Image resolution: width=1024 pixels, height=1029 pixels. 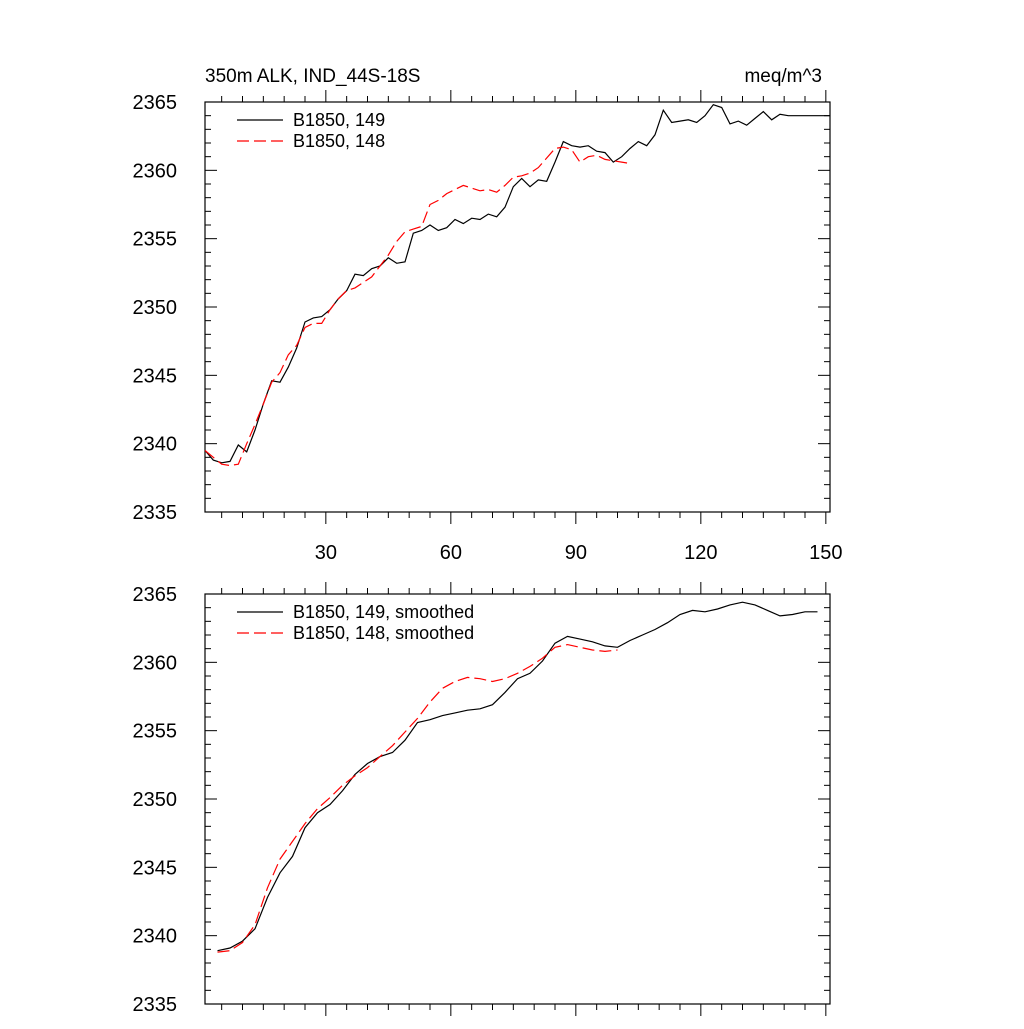 I want to click on x-tick-label: 150, so click(x=825, y=553).